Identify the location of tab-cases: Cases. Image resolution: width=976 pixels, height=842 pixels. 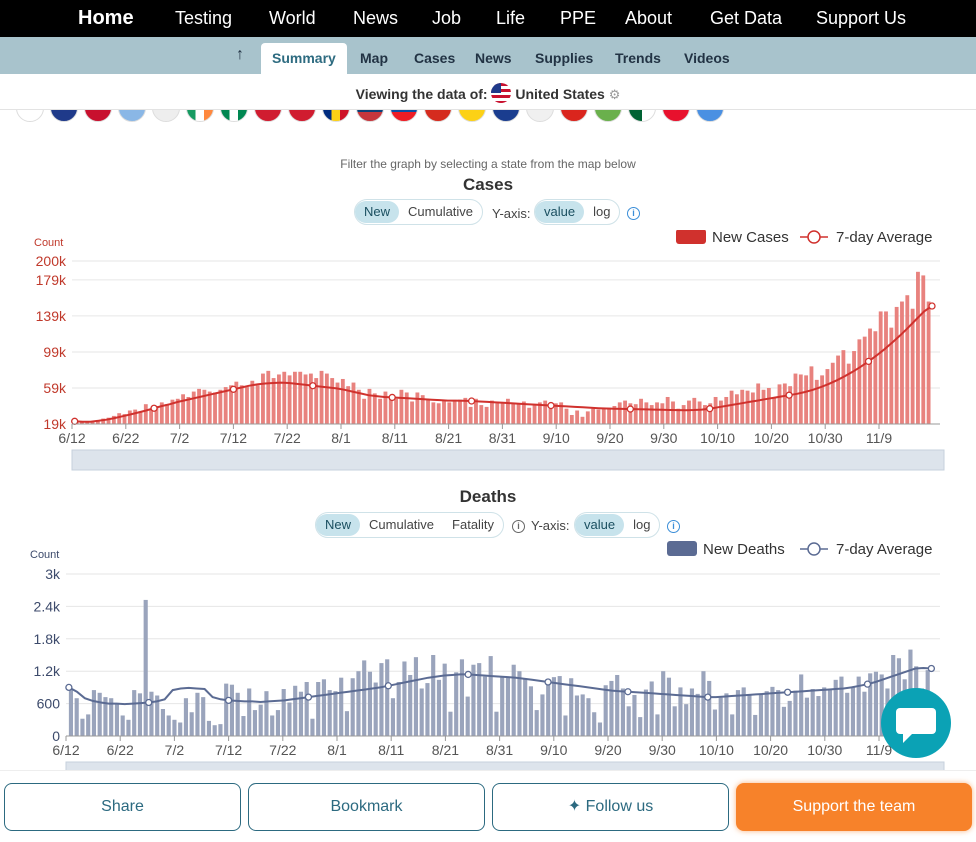
(435, 58).